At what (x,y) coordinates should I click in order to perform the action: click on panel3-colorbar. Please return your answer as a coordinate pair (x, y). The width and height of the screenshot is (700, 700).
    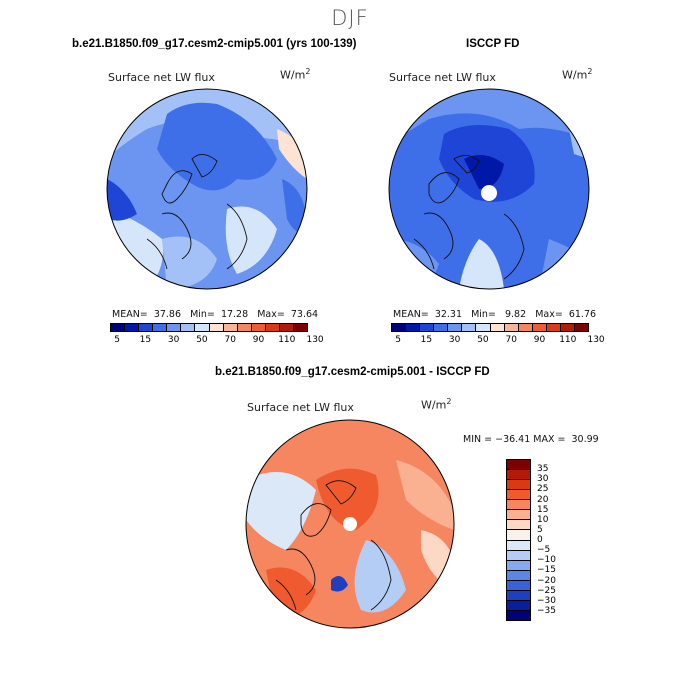
    Looking at the image, I should click on (518, 540).